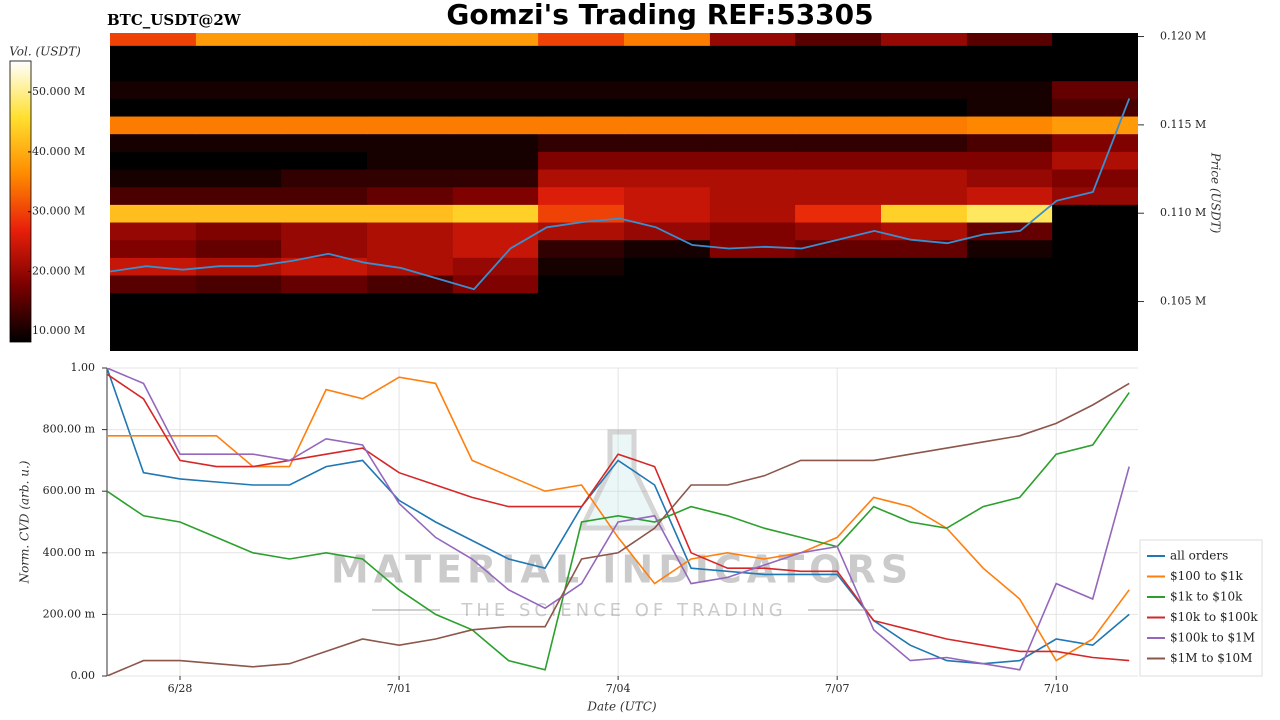 Image resolution: width=1280 pixels, height=720 pixels. Describe the element at coordinates (58, 211) in the screenshot. I see `colorbar-tick-label: 30.000 M` at that location.